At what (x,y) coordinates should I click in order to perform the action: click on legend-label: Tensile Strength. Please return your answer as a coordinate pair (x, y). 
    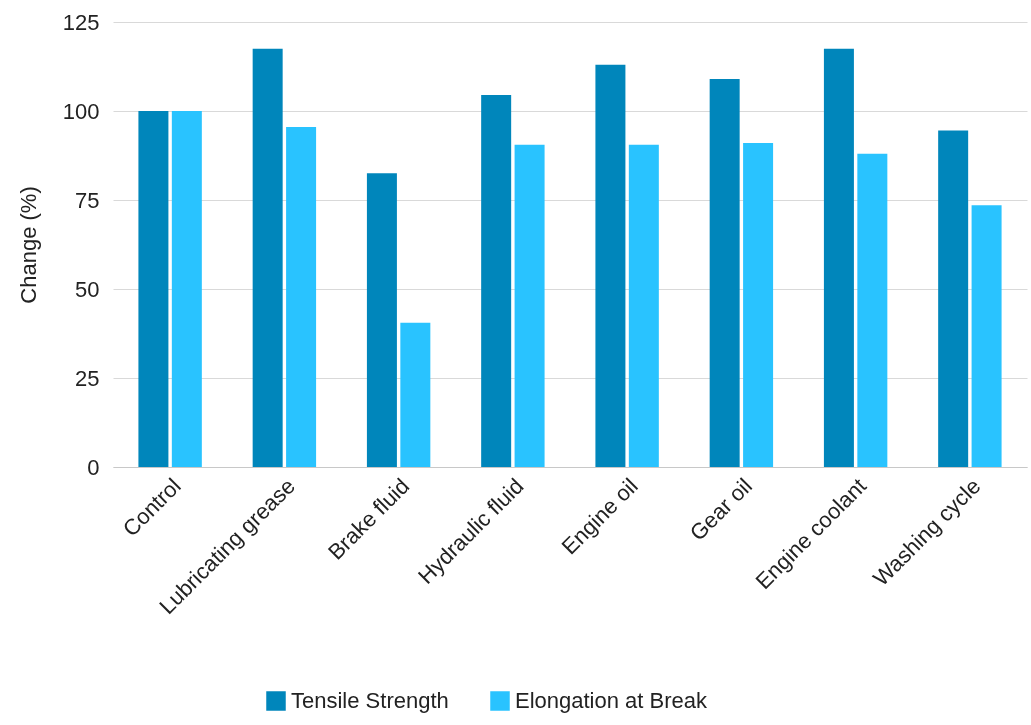
    Looking at the image, I should click on (370, 700).